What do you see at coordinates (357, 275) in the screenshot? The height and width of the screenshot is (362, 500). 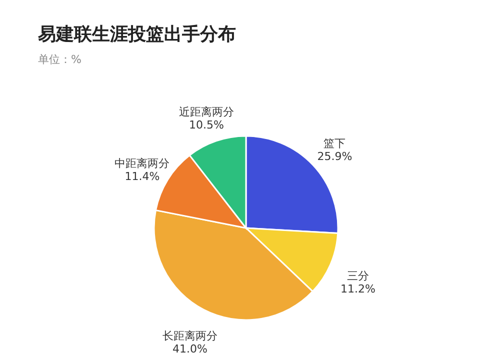 I see `slice-label: 三分` at bounding box center [357, 275].